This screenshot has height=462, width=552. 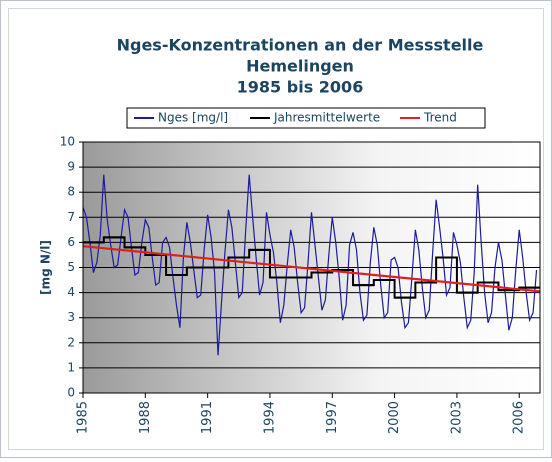 I want to click on legend-label: Trend, so click(x=440, y=118).